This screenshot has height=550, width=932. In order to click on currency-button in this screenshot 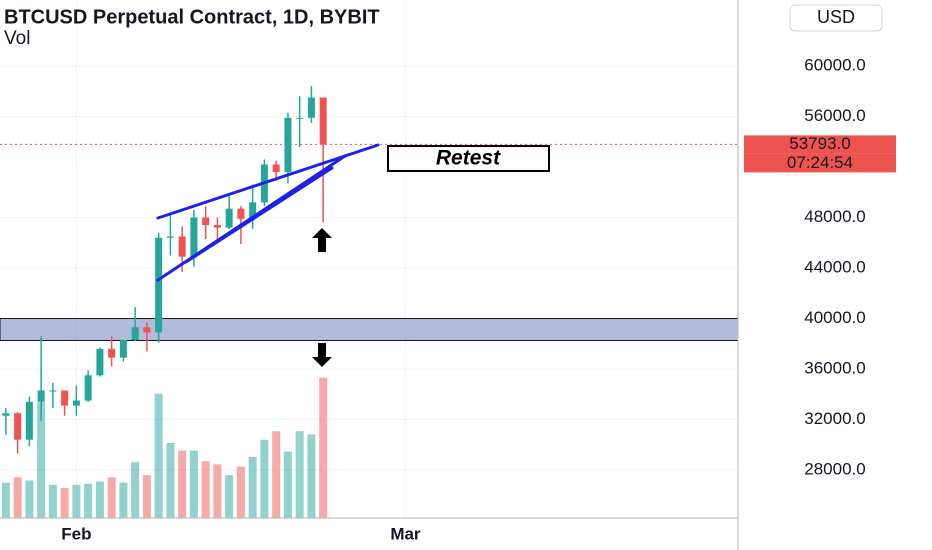, I will do `click(836, 18)`.